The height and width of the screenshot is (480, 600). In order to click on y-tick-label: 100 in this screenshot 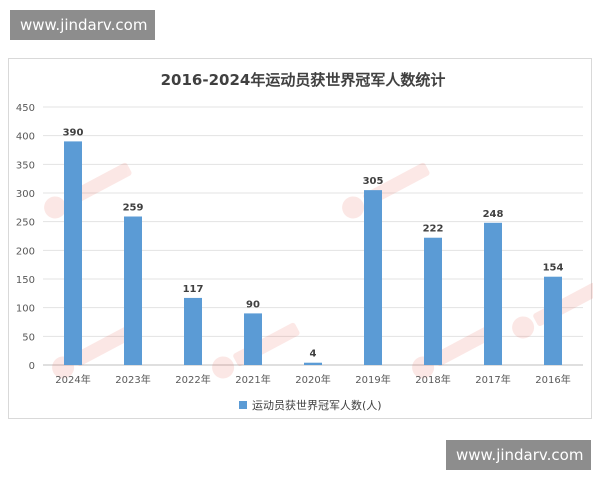, I will do `click(25, 309)`.